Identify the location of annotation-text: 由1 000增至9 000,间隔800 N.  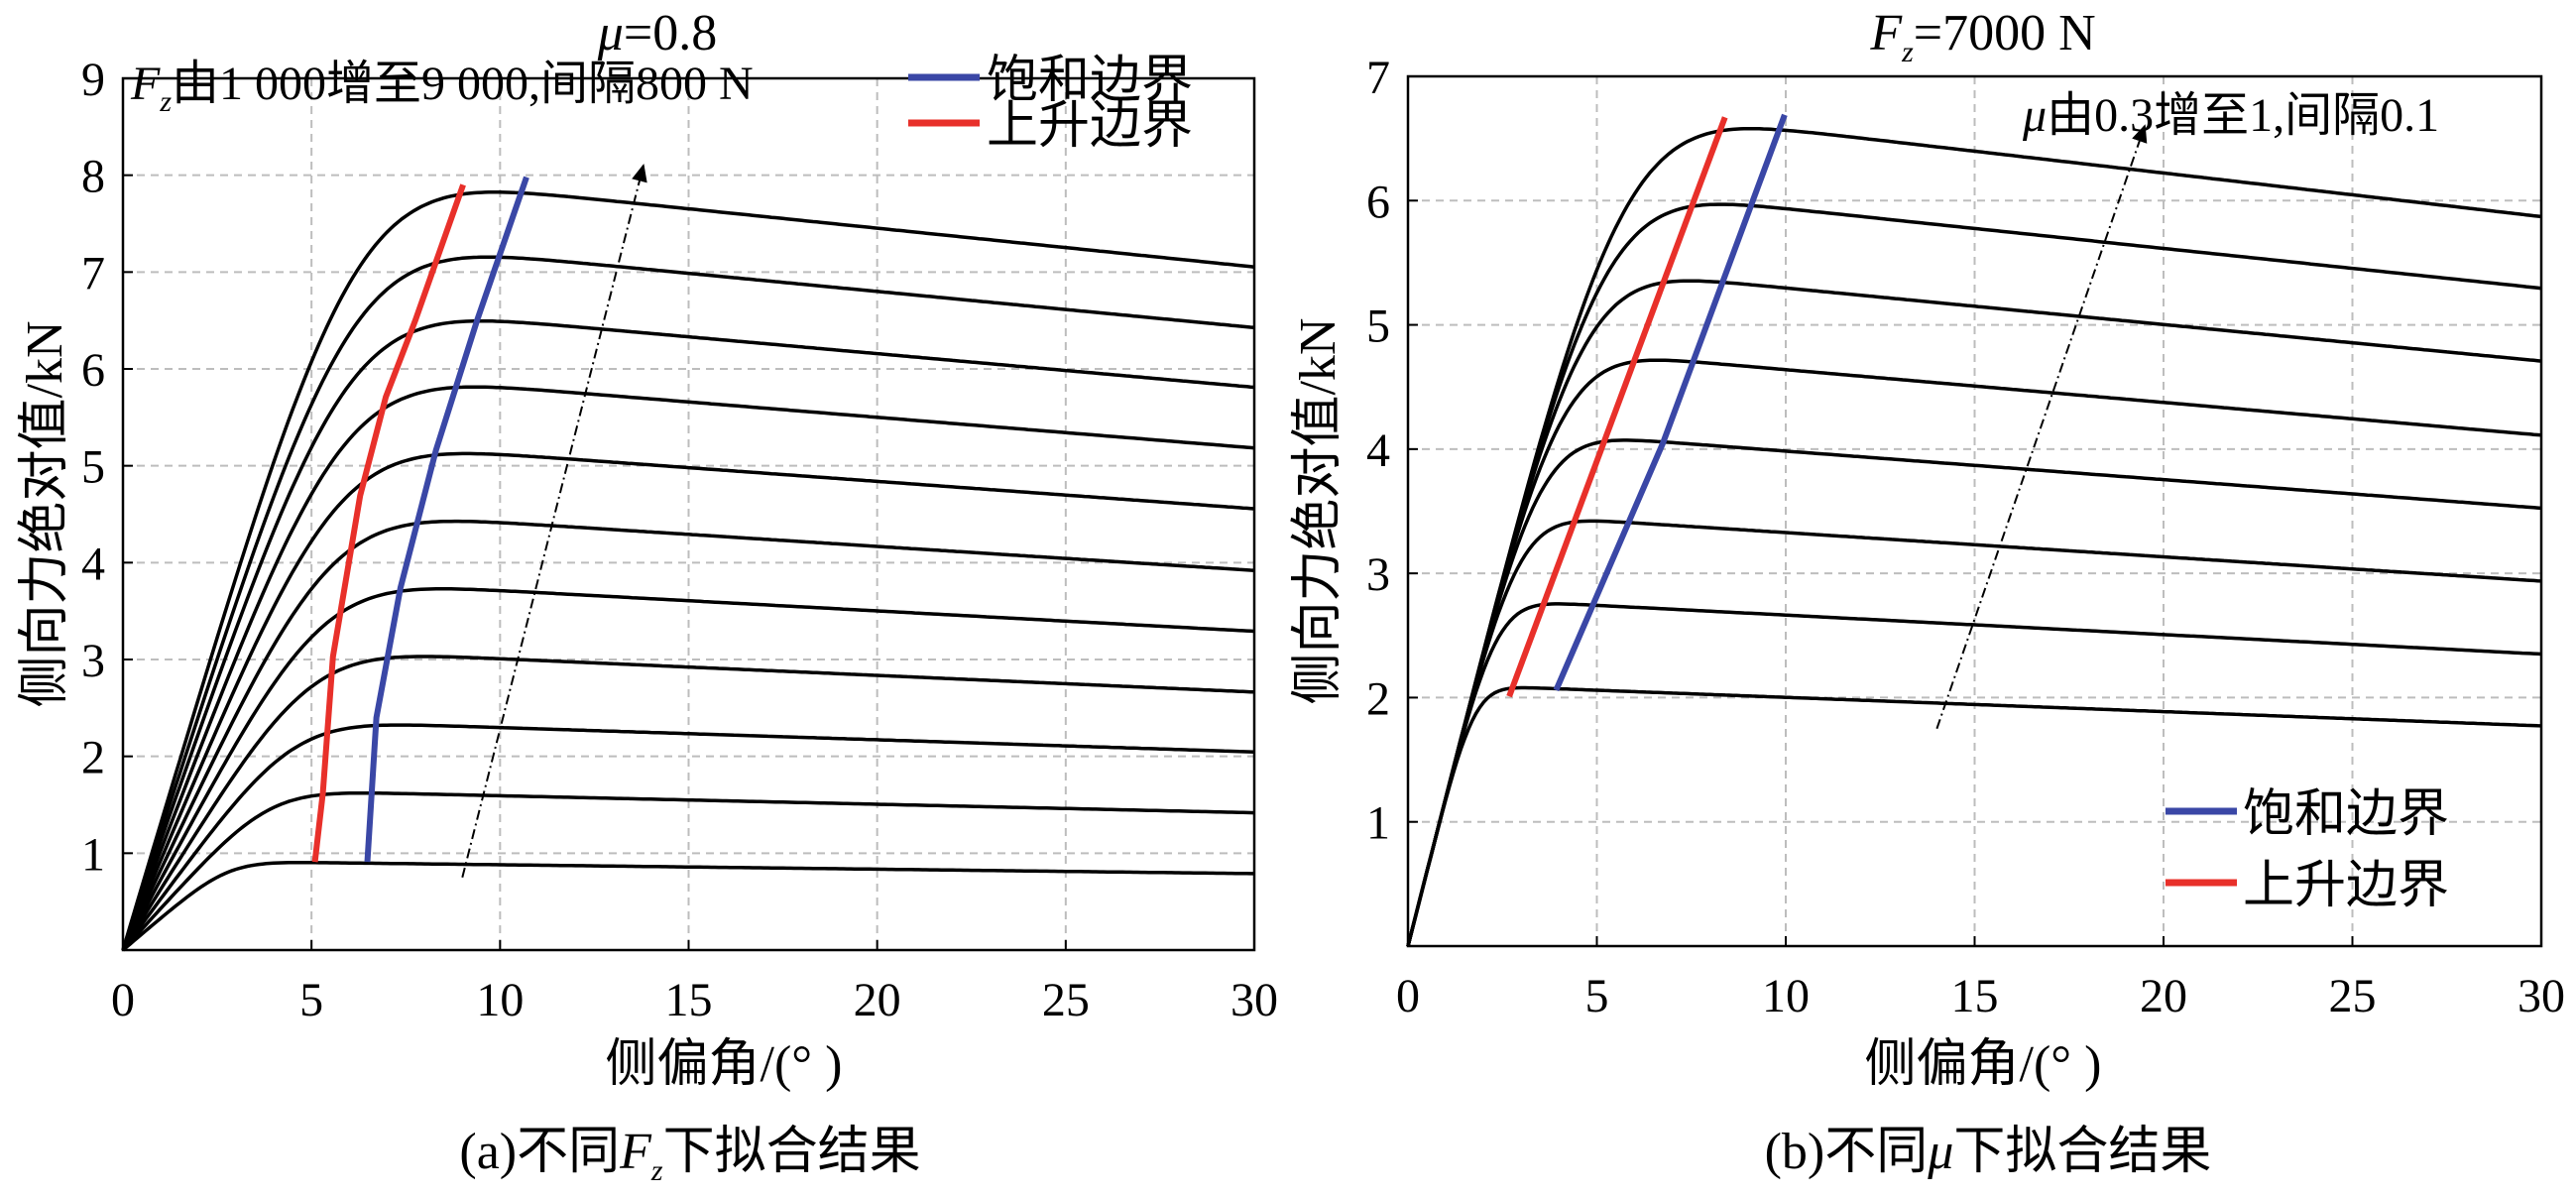
(463, 84).